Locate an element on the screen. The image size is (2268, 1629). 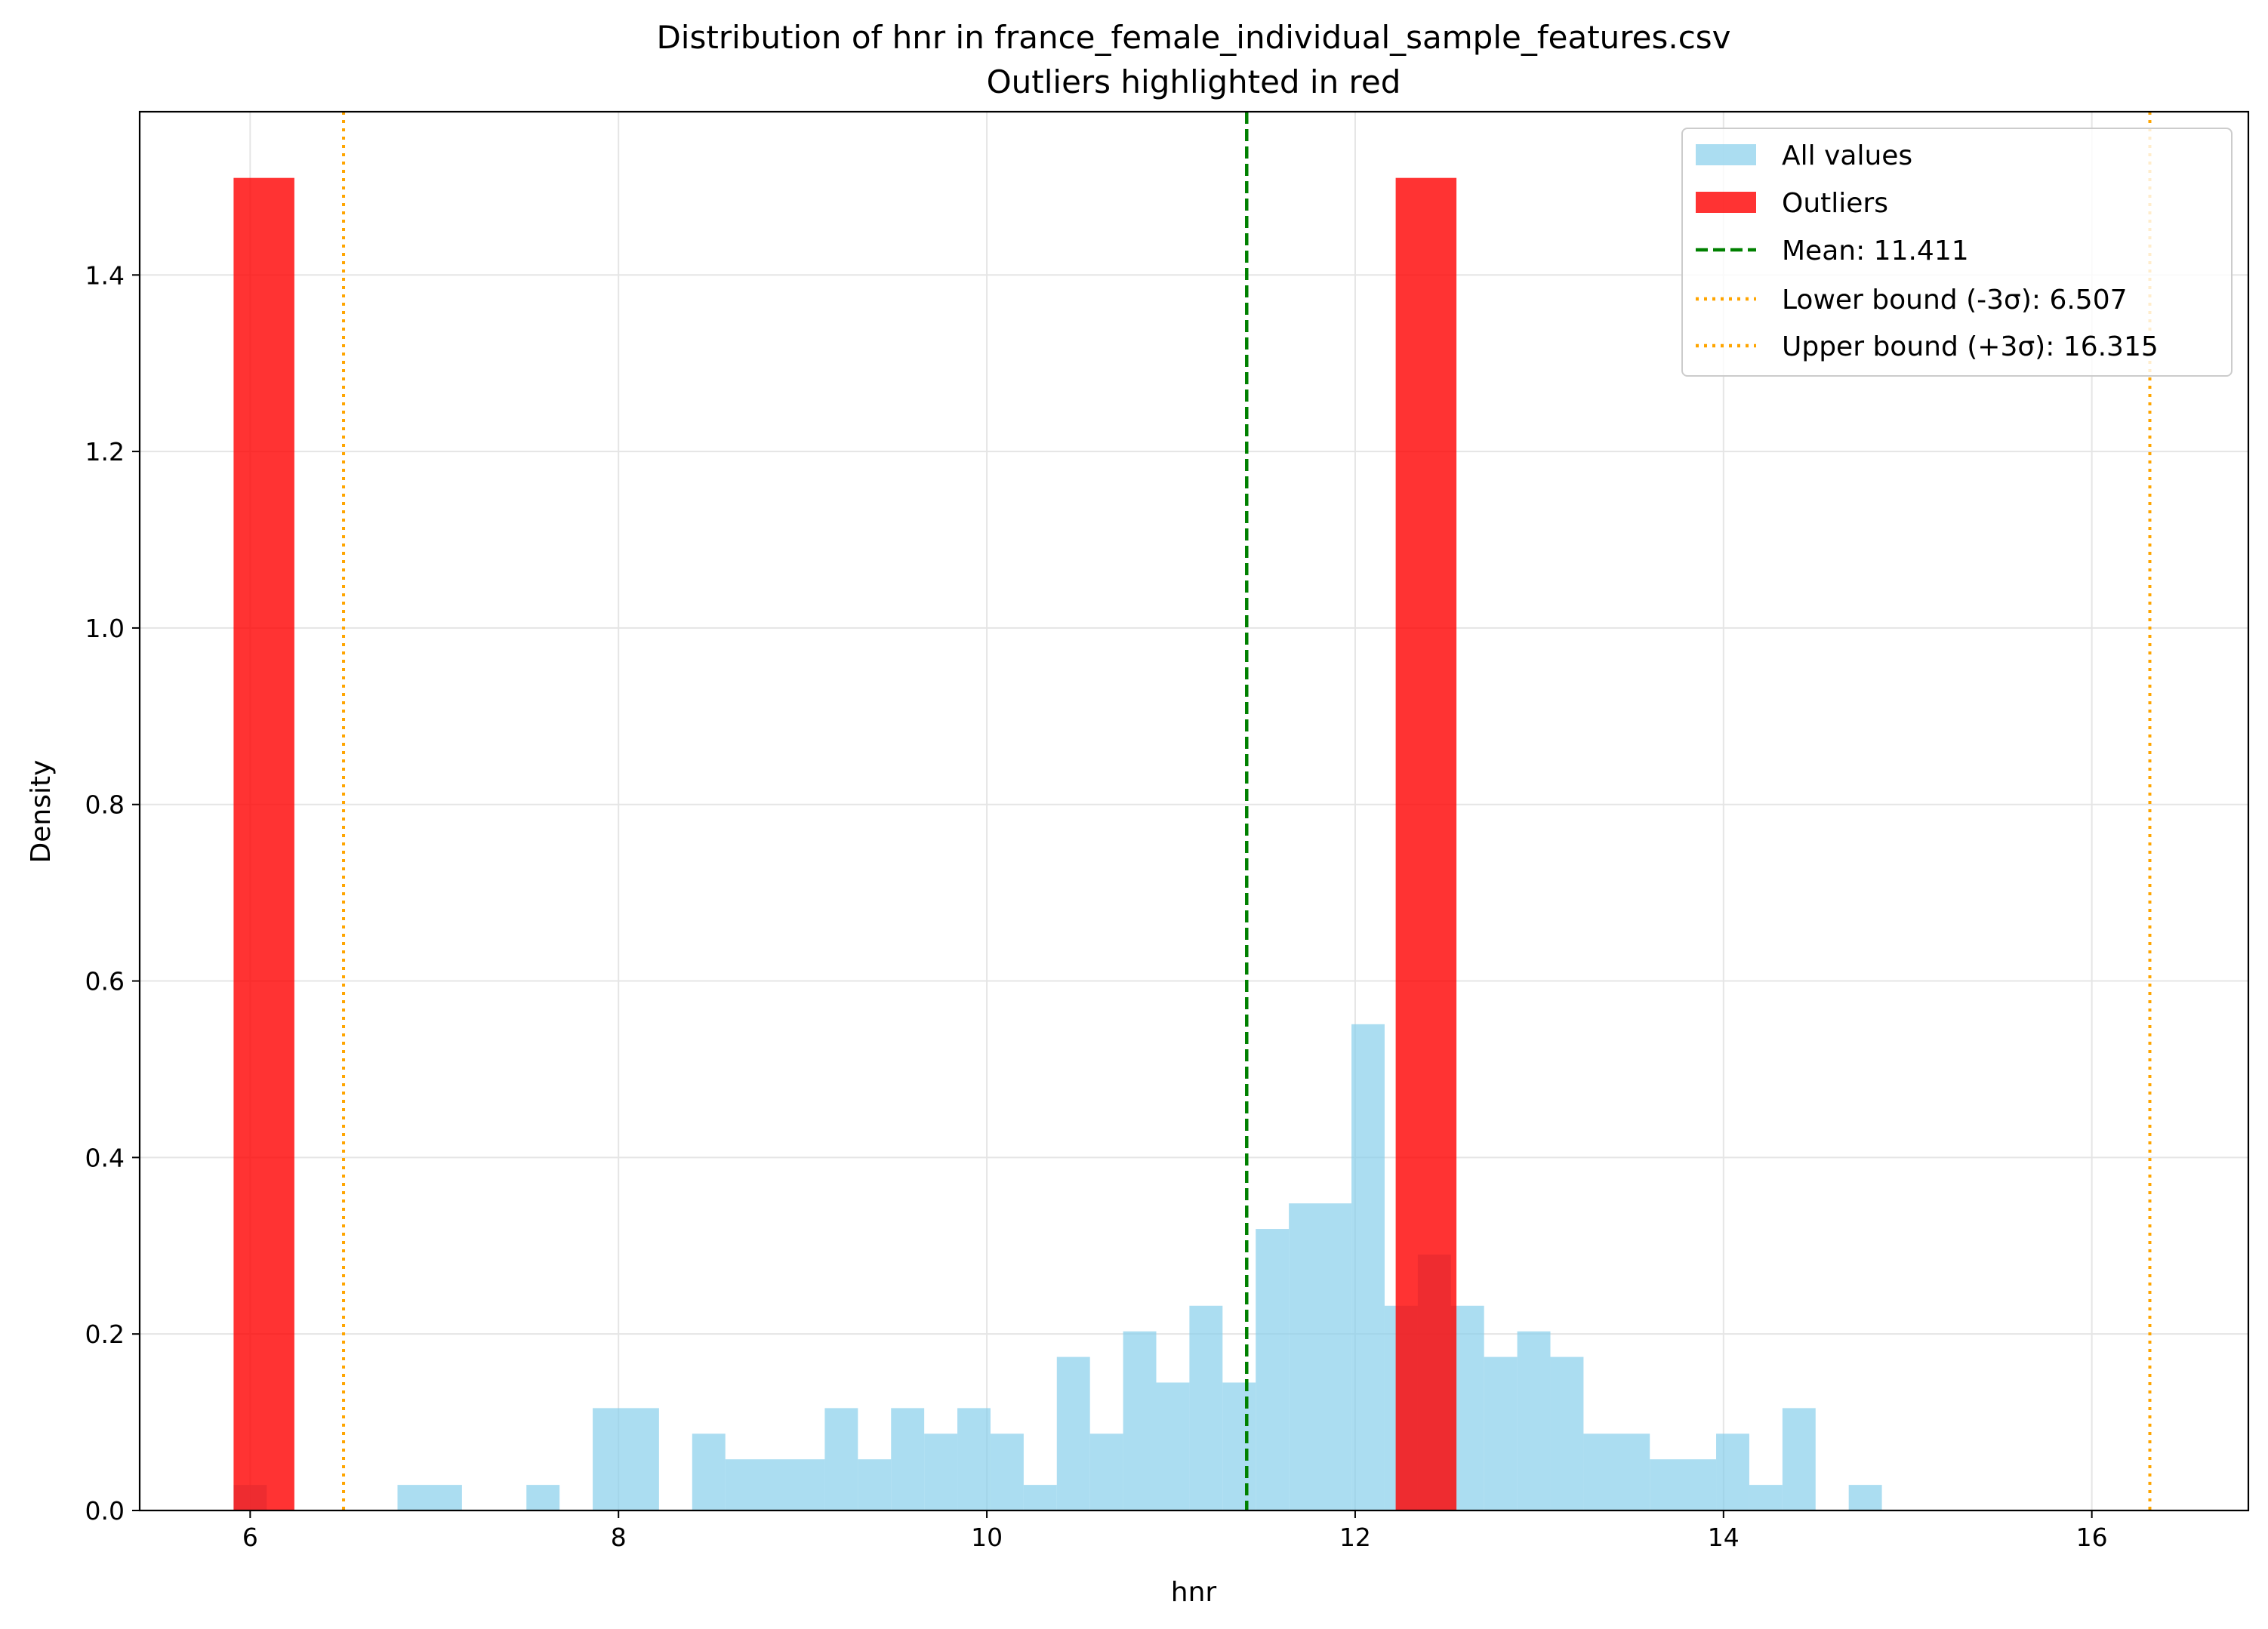
y-tick-label: 0.2 is located at coordinates (105, 1334).